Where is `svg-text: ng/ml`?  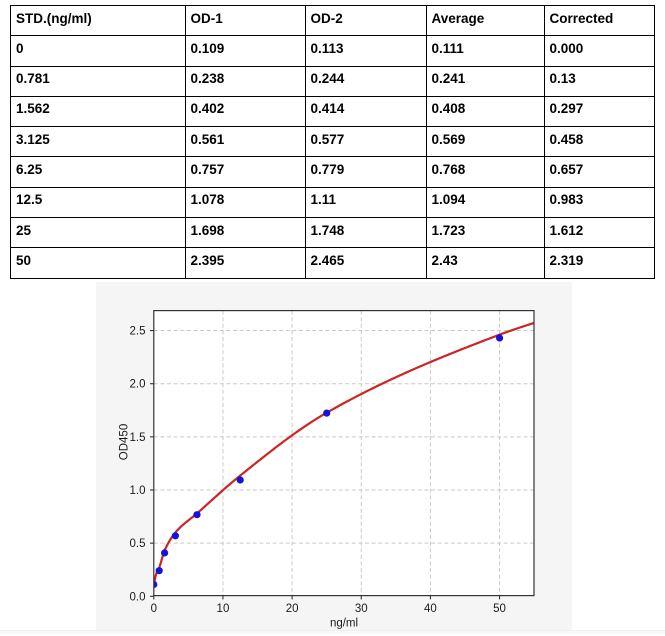
svg-text: ng/ml is located at coordinates (344, 624).